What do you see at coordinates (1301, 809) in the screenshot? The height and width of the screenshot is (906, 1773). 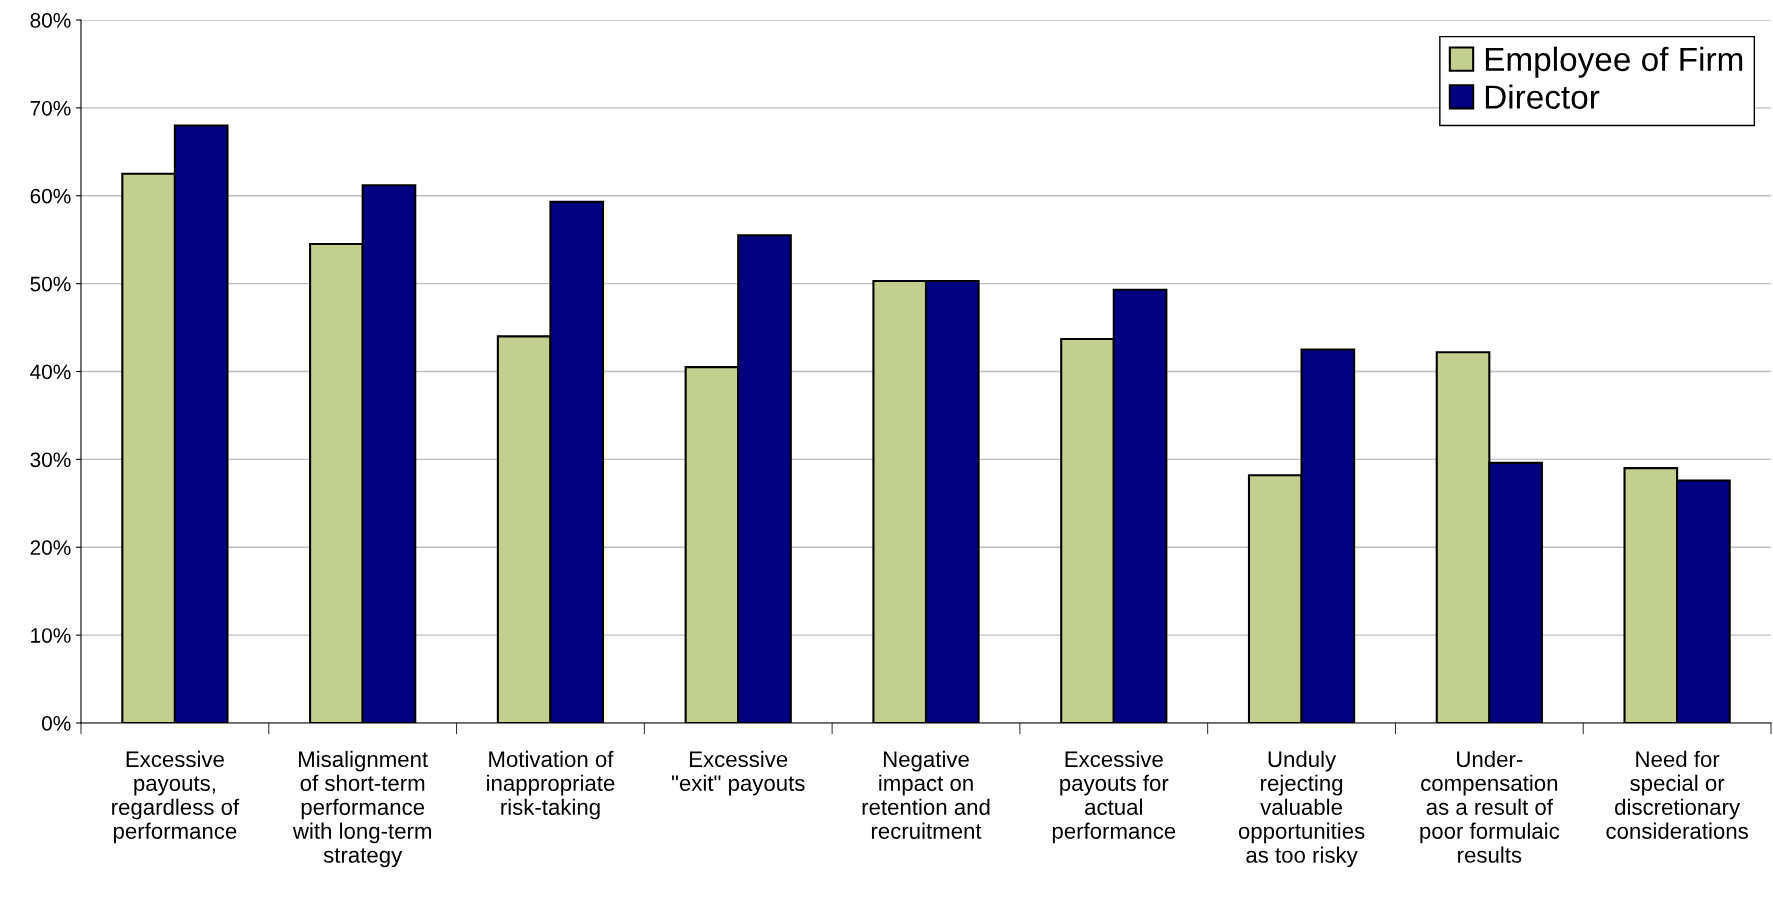 I see `x-tick-label: Unduly rejecting valuable opportunities as too risky` at bounding box center [1301, 809].